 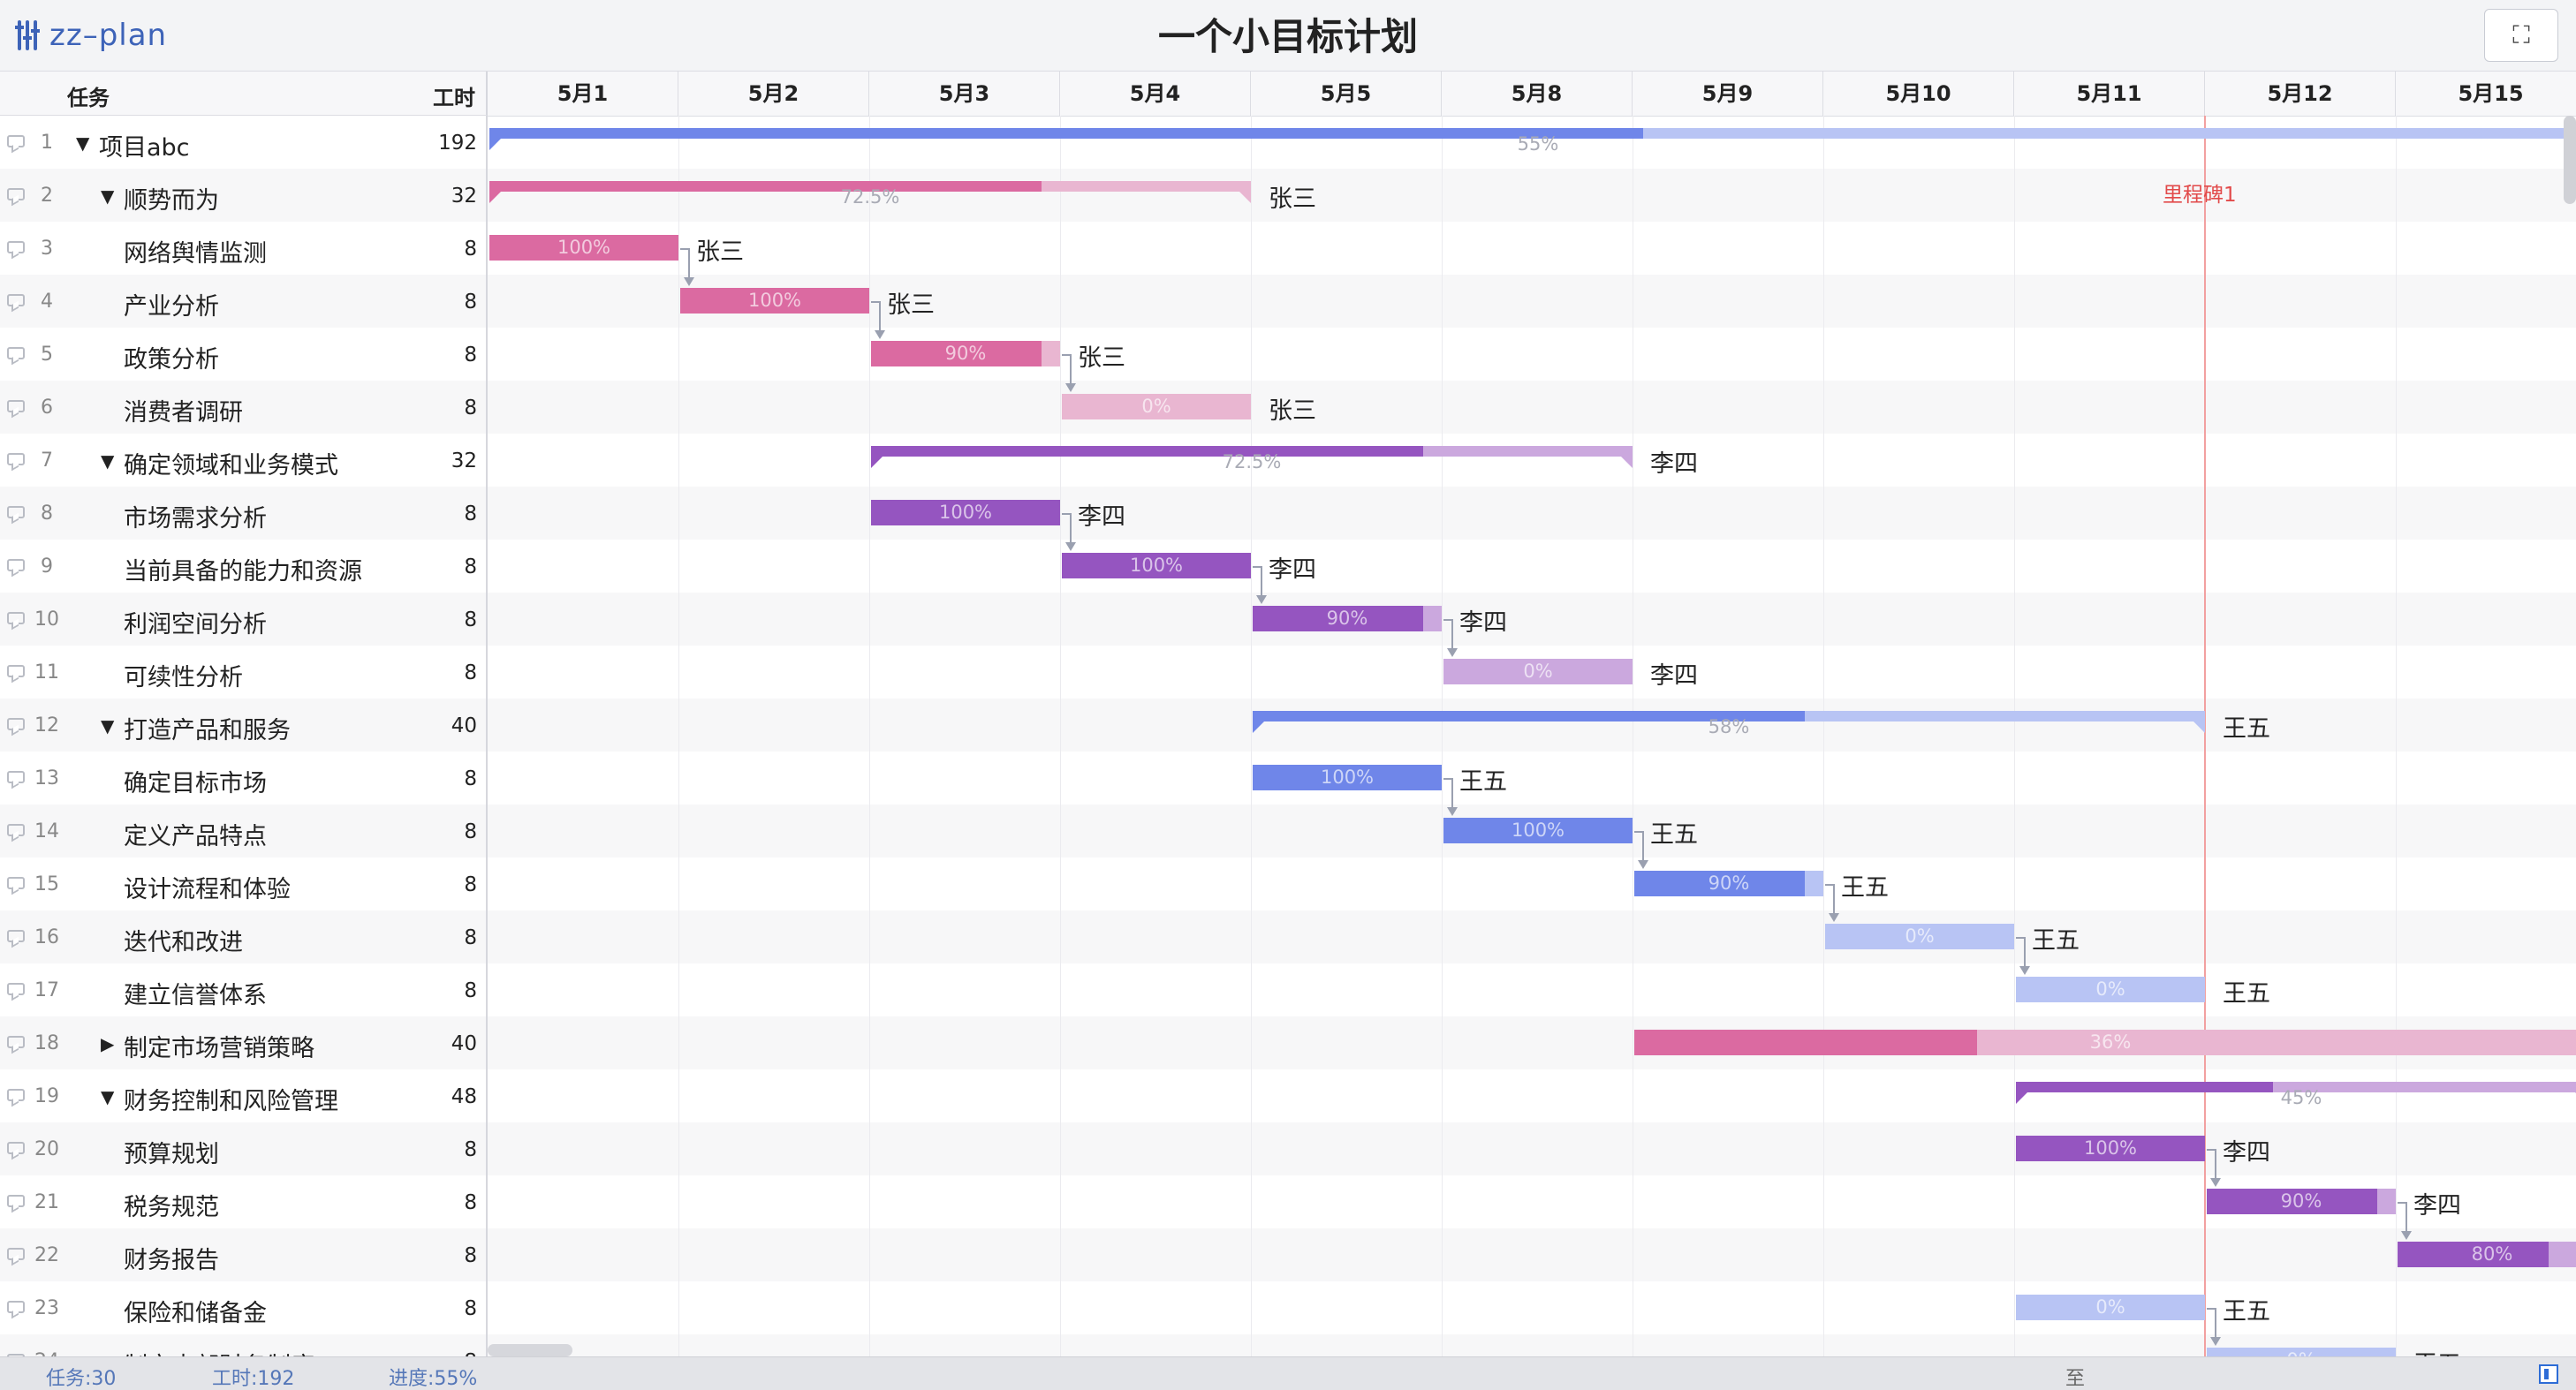 What do you see at coordinates (172, 201) in the screenshot?
I see `task-name: 顺势而为` at bounding box center [172, 201].